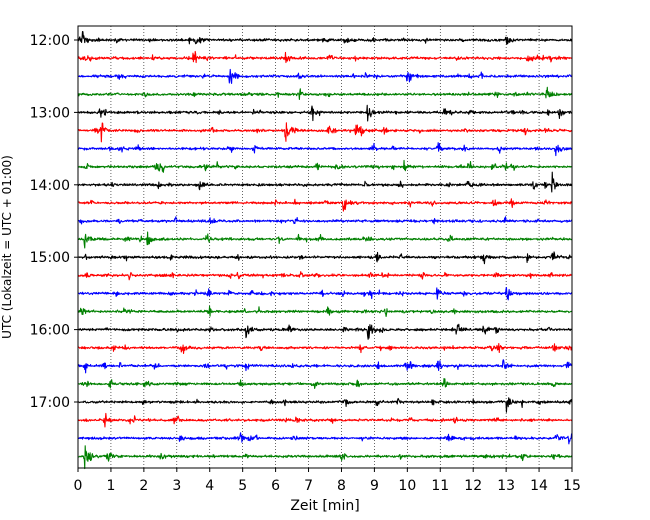 This screenshot has height=520, width=650. I want to click on y-axis: 12:00 13:00 14:00 15:00 16:00 17:00, so click(54, 222).